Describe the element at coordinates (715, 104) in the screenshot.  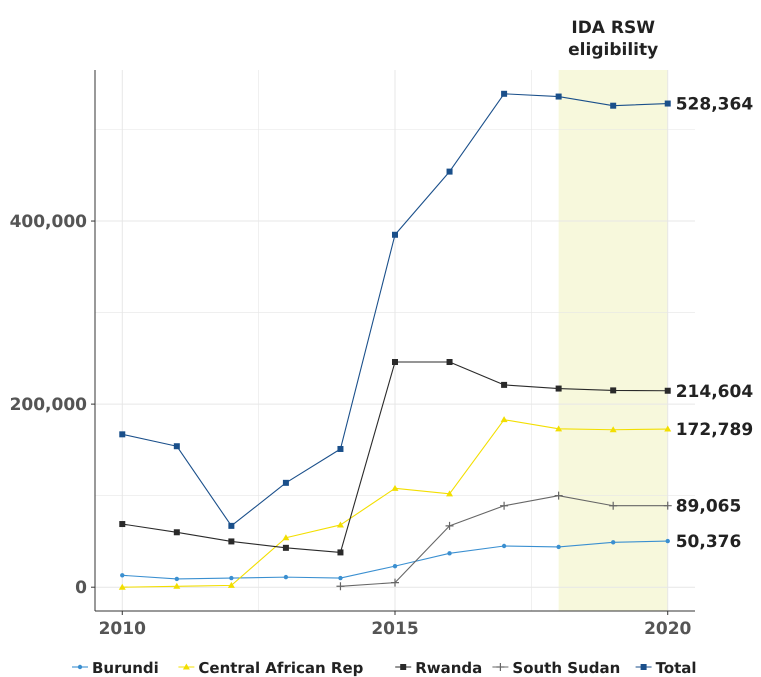
I see `data-label: 528,364` at that location.